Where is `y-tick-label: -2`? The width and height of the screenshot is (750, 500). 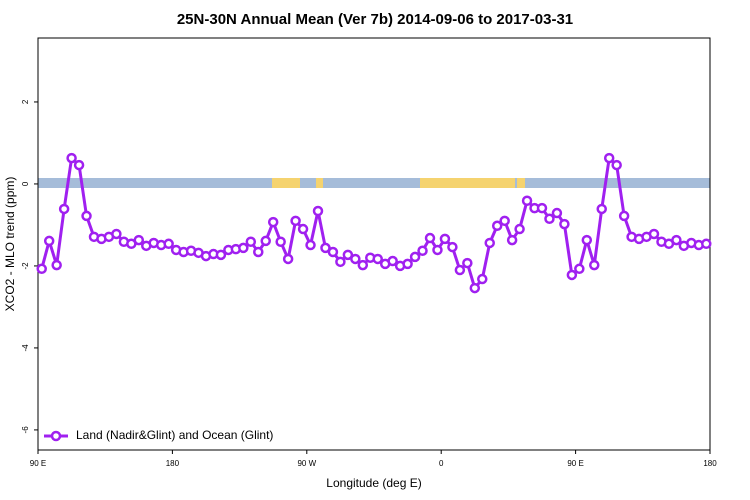 y-tick-label: -2 is located at coordinates (25, 266).